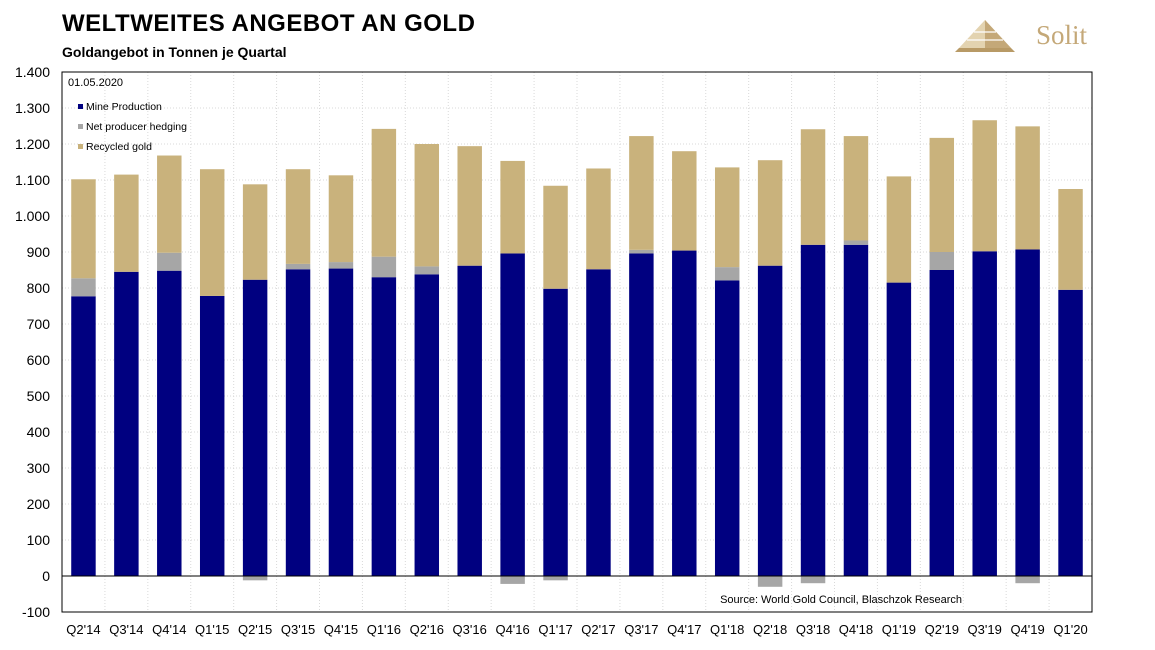 This screenshot has width=1155, height=650. What do you see at coordinates (899, 629) in the screenshot?
I see `x-tick-label: Q1'19` at bounding box center [899, 629].